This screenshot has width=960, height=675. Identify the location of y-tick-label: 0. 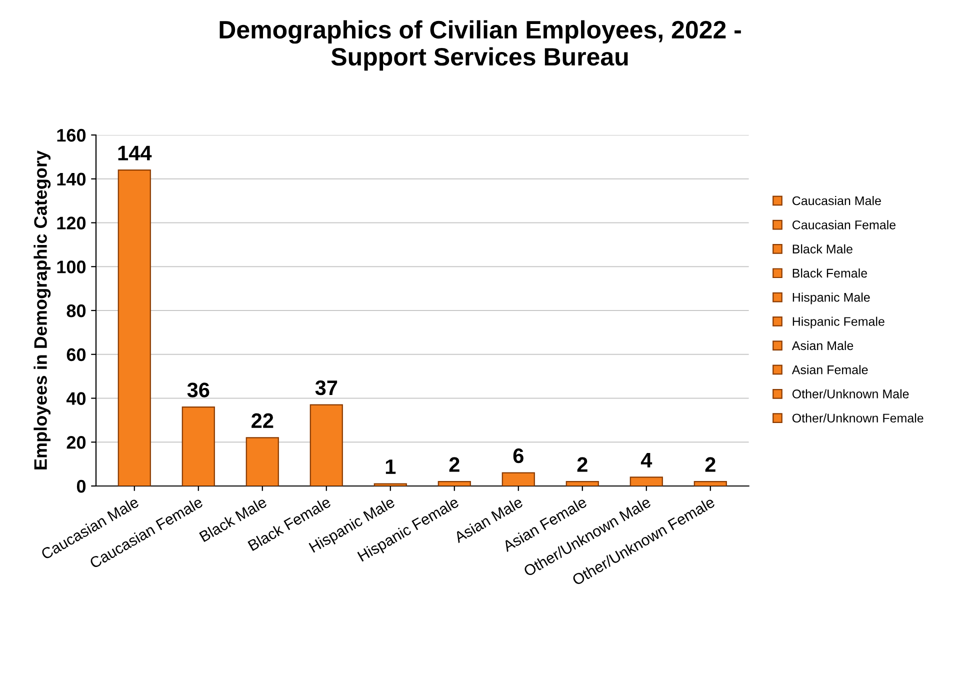
(81, 486).